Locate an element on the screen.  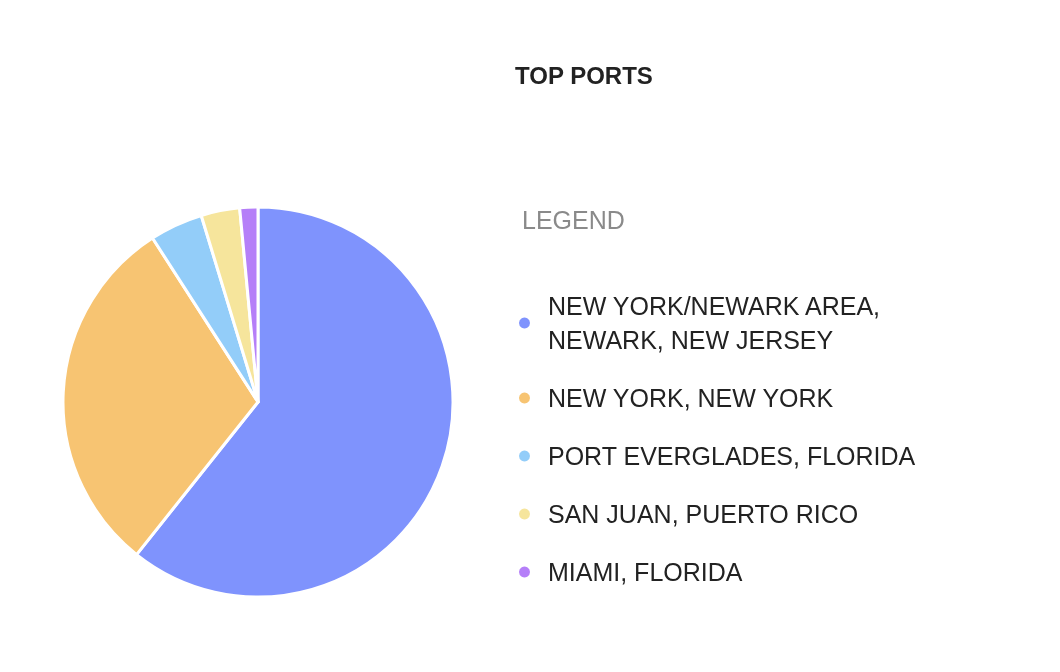
legend-label: PORT EVERGLADES, FLORIDA is located at coordinates (732, 456).